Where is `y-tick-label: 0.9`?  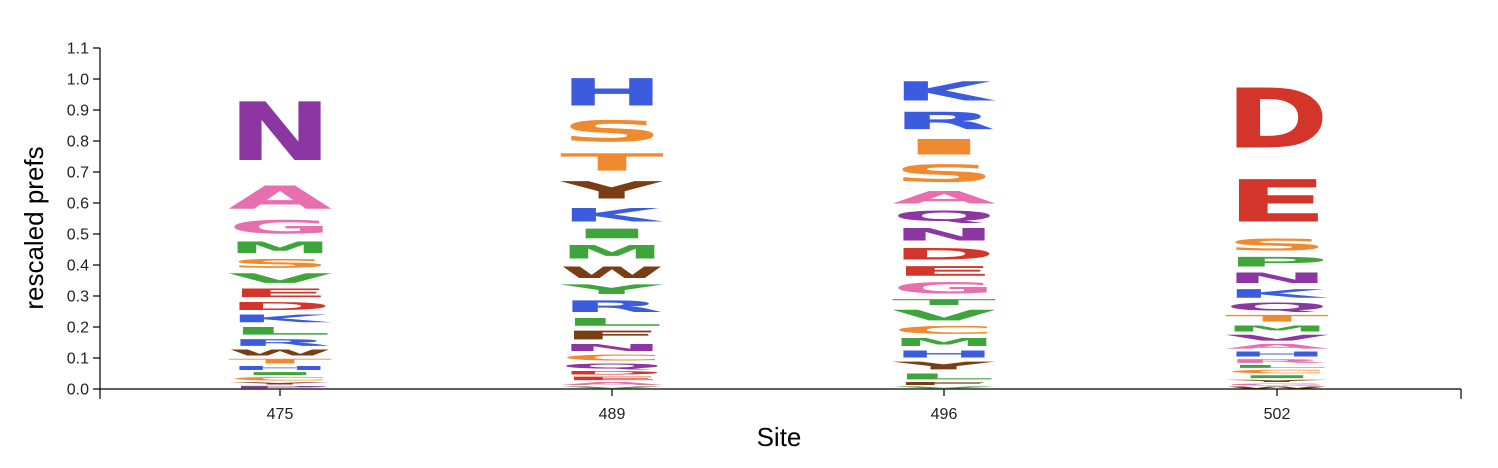 y-tick-label: 0.9 is located at coordinates (78, 111).